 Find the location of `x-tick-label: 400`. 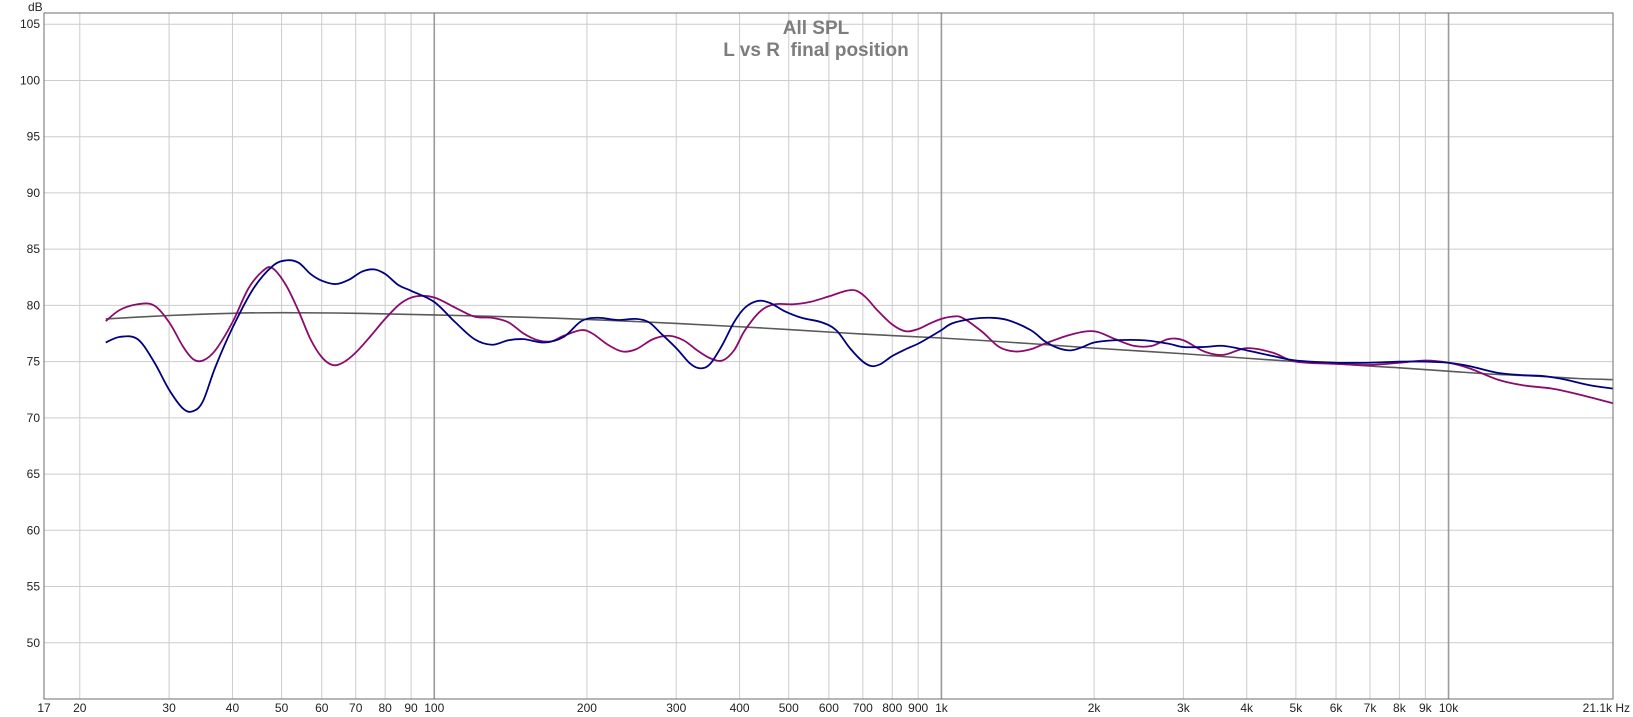

x-tick-label: 400 is located at coordinates (740, 708).